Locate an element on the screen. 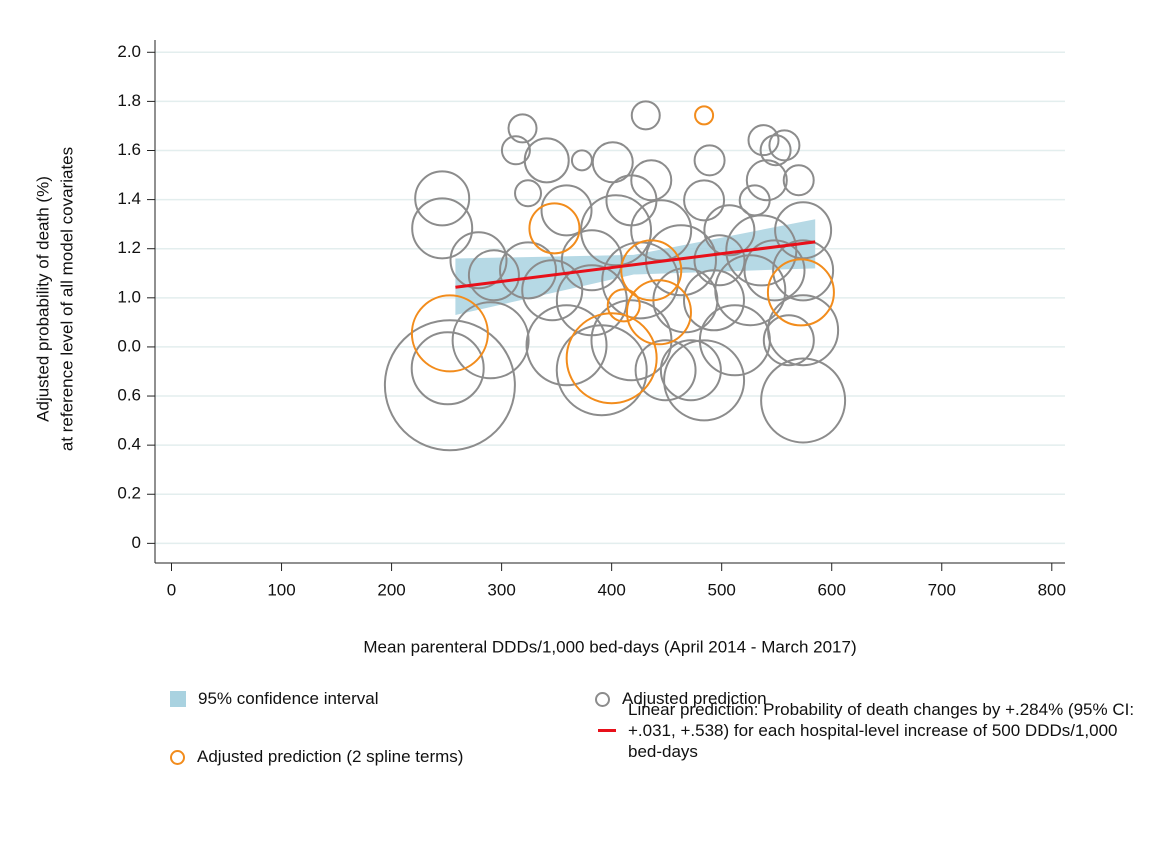 This screenshot has height=843, width=1158. y-title: Adjusted probability of death (%) is located at coordinates (42, 299).